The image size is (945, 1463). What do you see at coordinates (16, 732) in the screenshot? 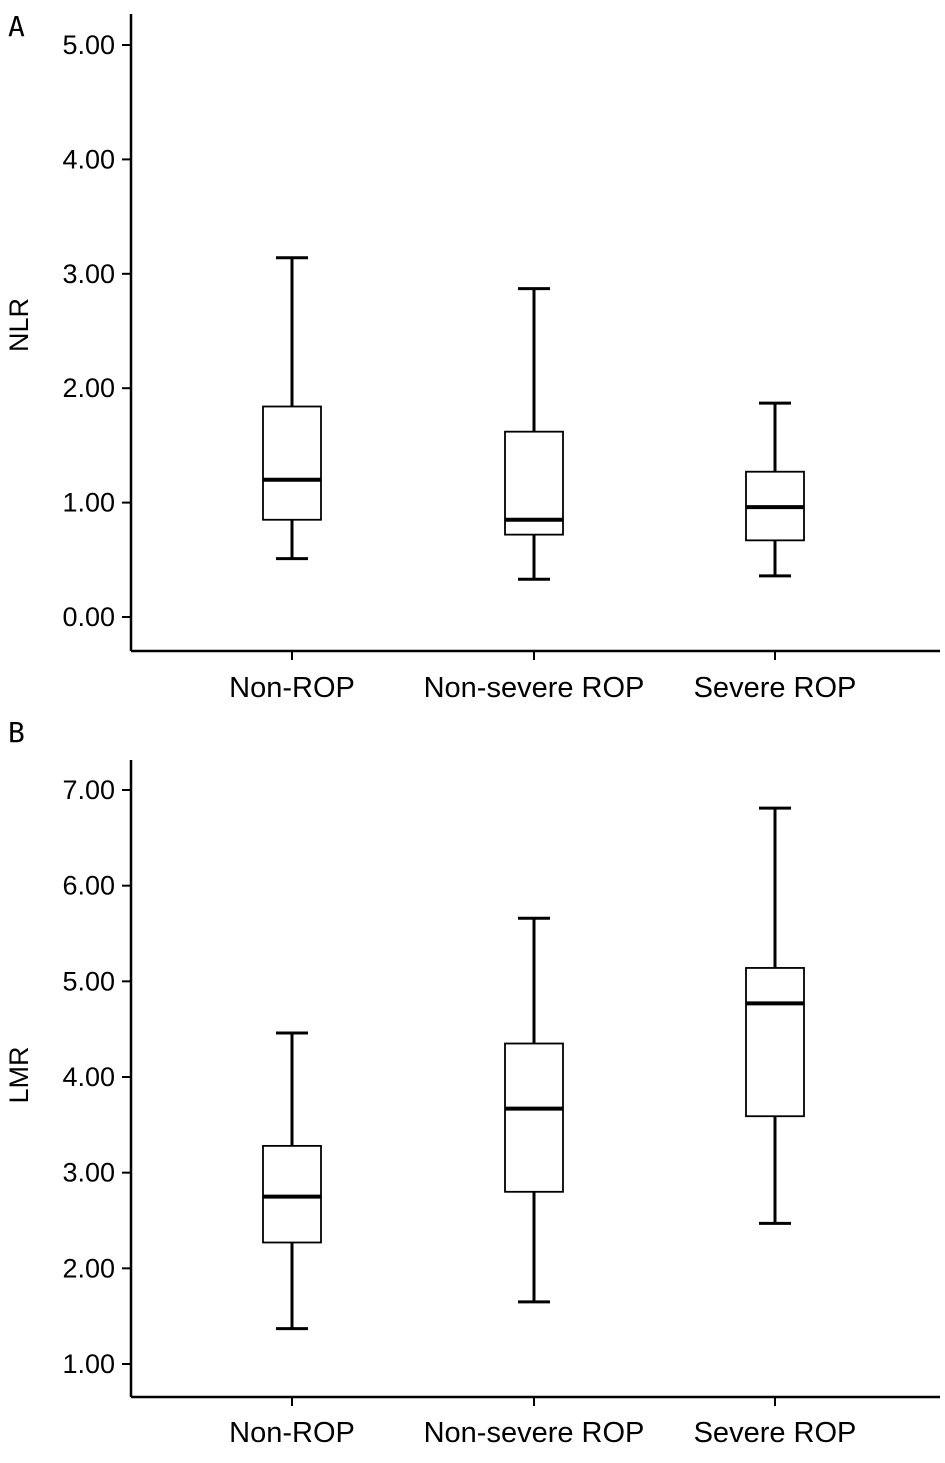
I see `panel-label: B` at bounding box center [16, 732].